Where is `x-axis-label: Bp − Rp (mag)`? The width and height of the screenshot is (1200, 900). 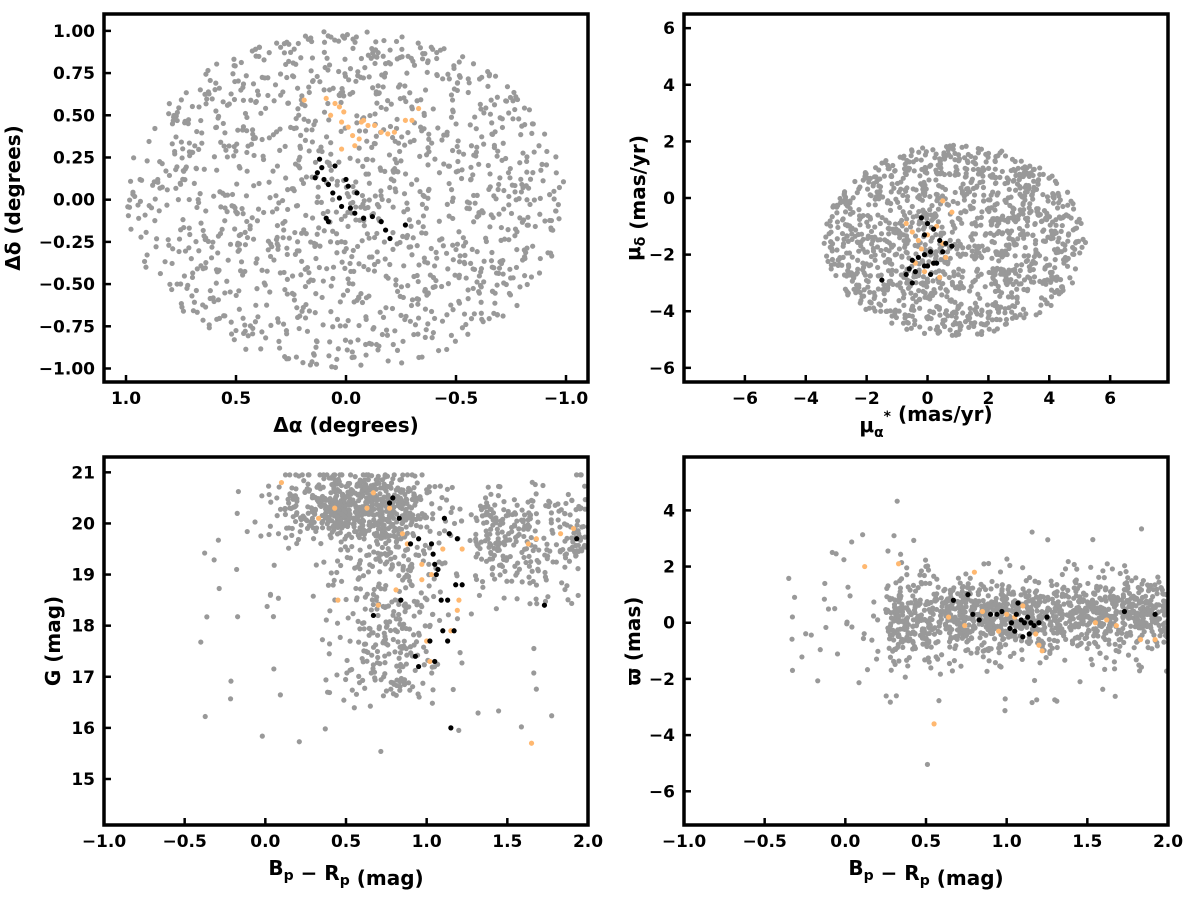 x-axis-label: Bp − Rp (mag) is located at coordinates (345, 873).